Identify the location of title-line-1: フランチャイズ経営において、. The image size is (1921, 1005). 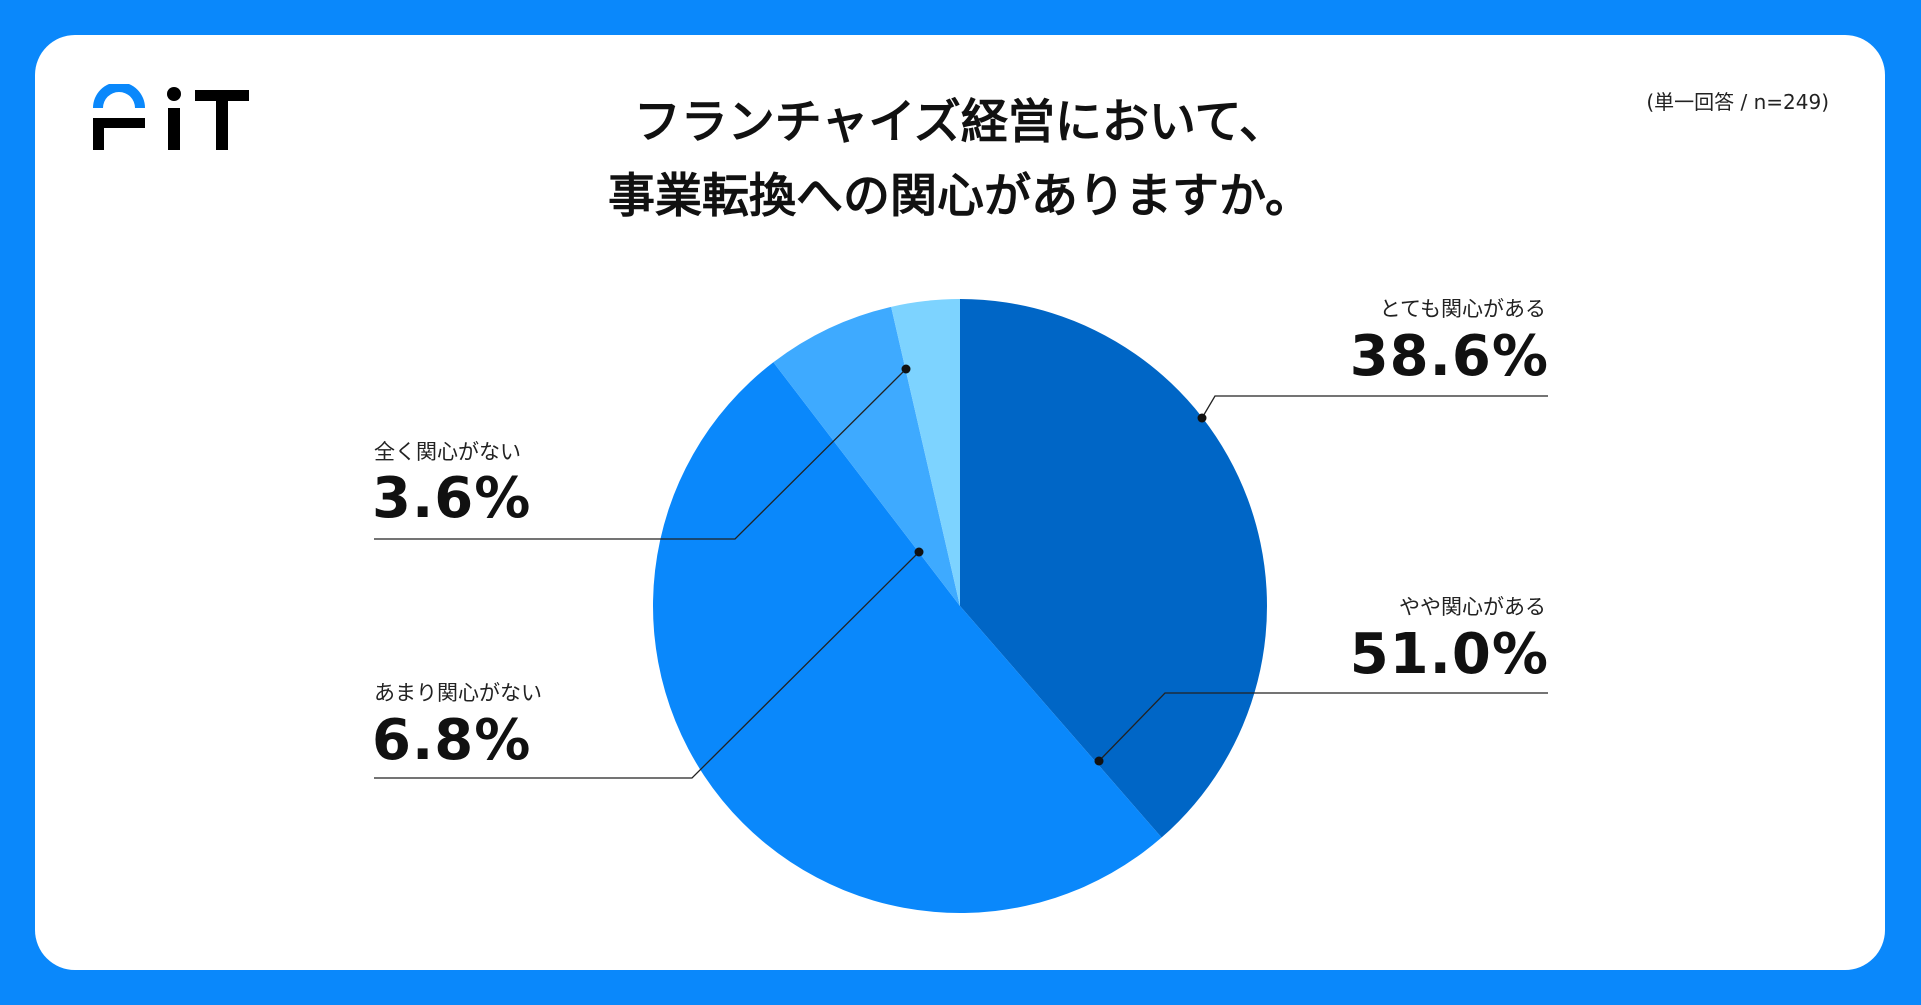
(960, 122).